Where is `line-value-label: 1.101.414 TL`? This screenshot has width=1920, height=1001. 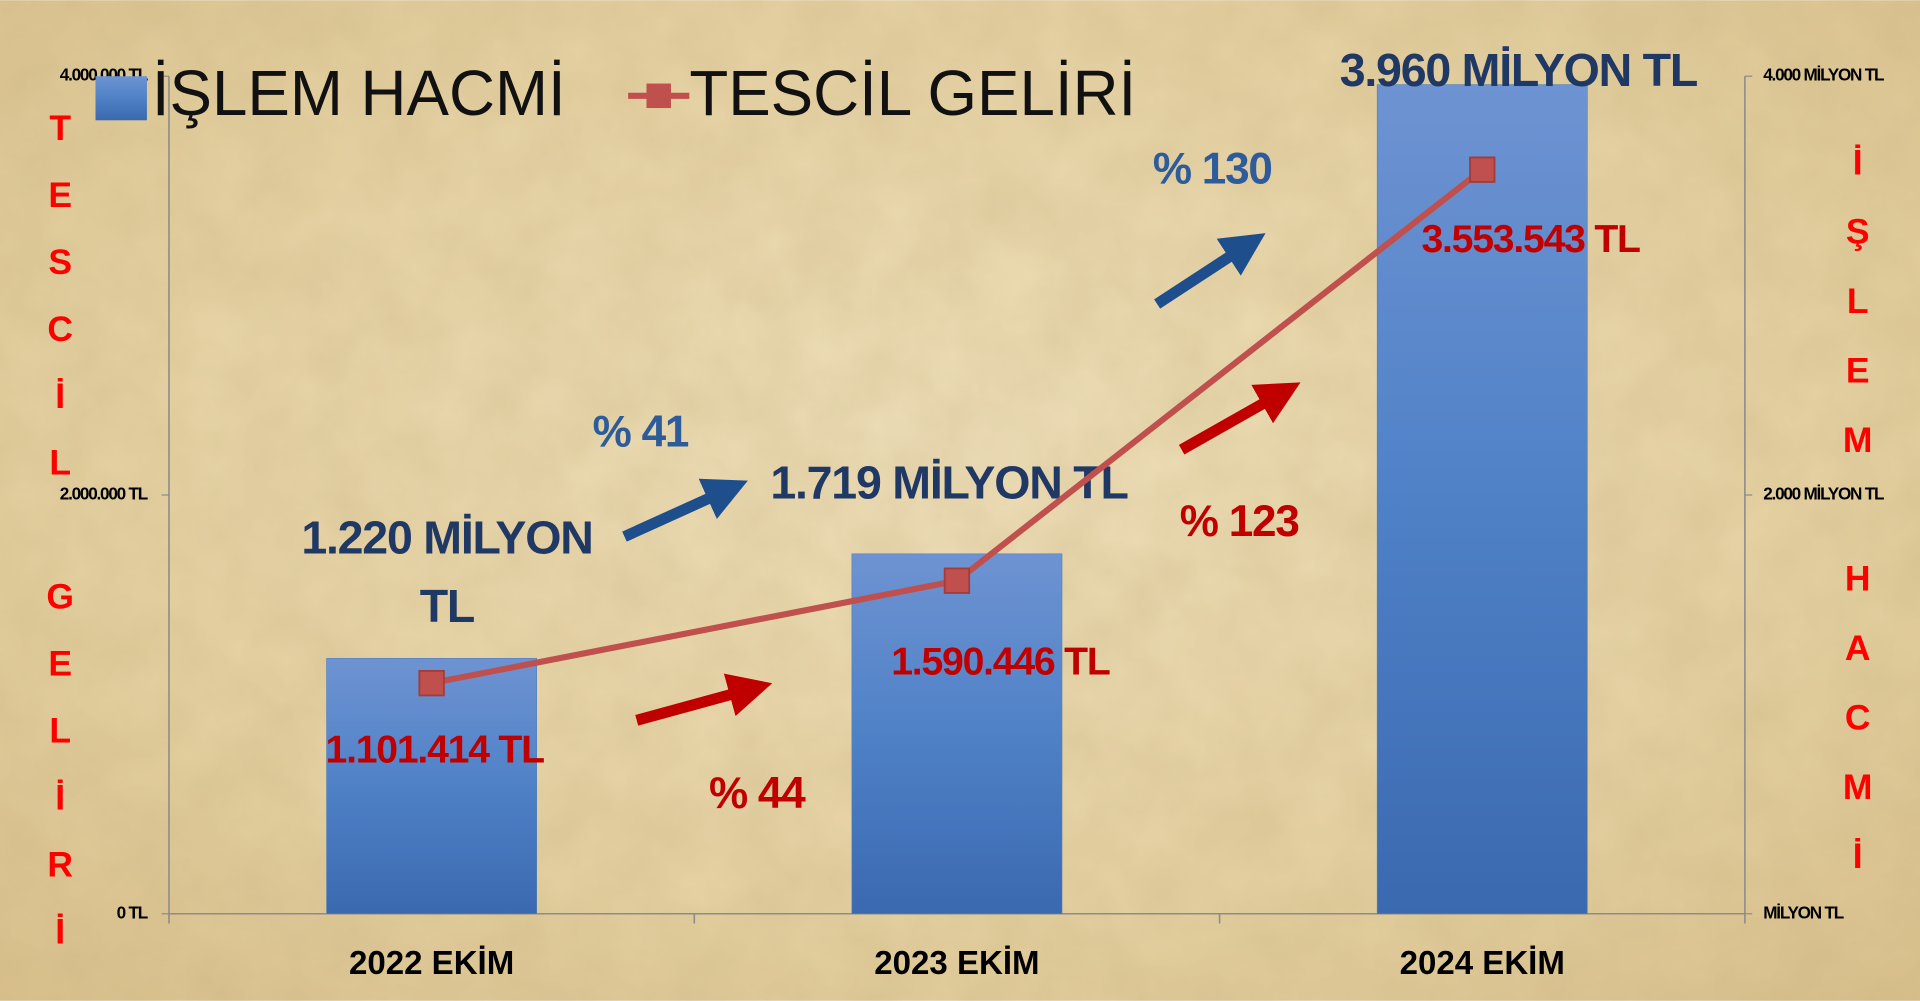
line-value-label: 1.101.414 TL is located at coordinates (435, 749).